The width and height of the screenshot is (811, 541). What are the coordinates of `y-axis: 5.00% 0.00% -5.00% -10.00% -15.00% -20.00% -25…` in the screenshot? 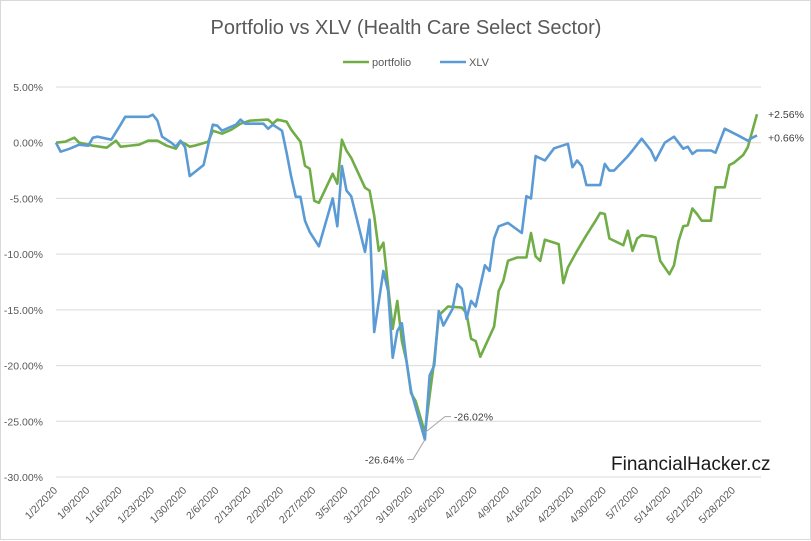 It's located at (23, 283).